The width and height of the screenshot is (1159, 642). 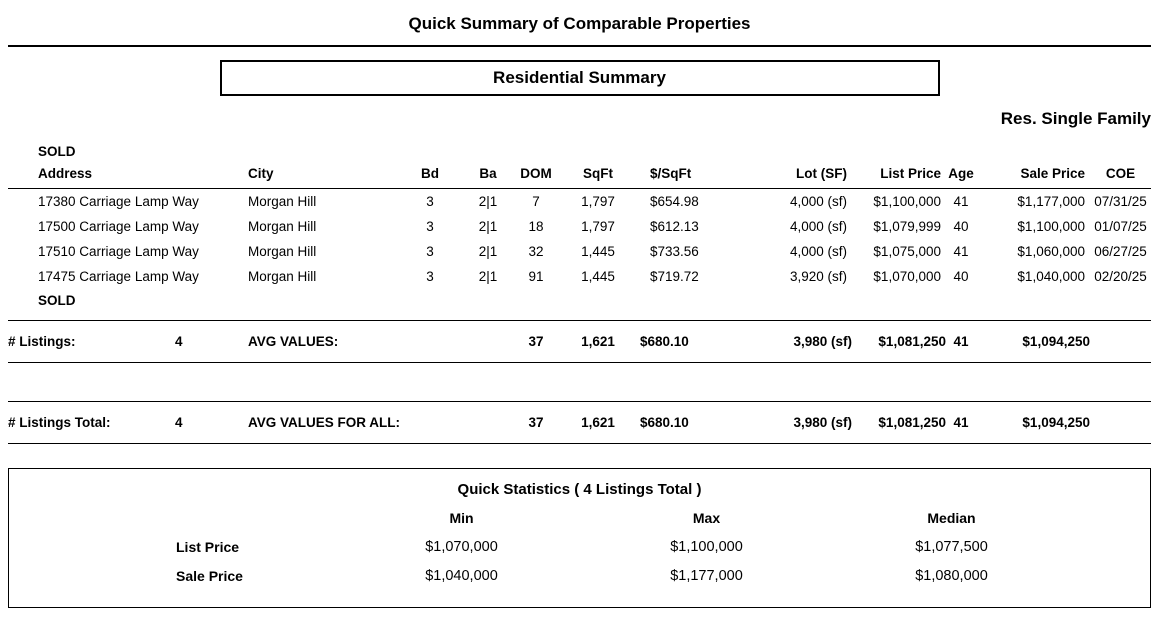 I want to click on total-list-price: $1,081,250, so click(x=912, y=422).